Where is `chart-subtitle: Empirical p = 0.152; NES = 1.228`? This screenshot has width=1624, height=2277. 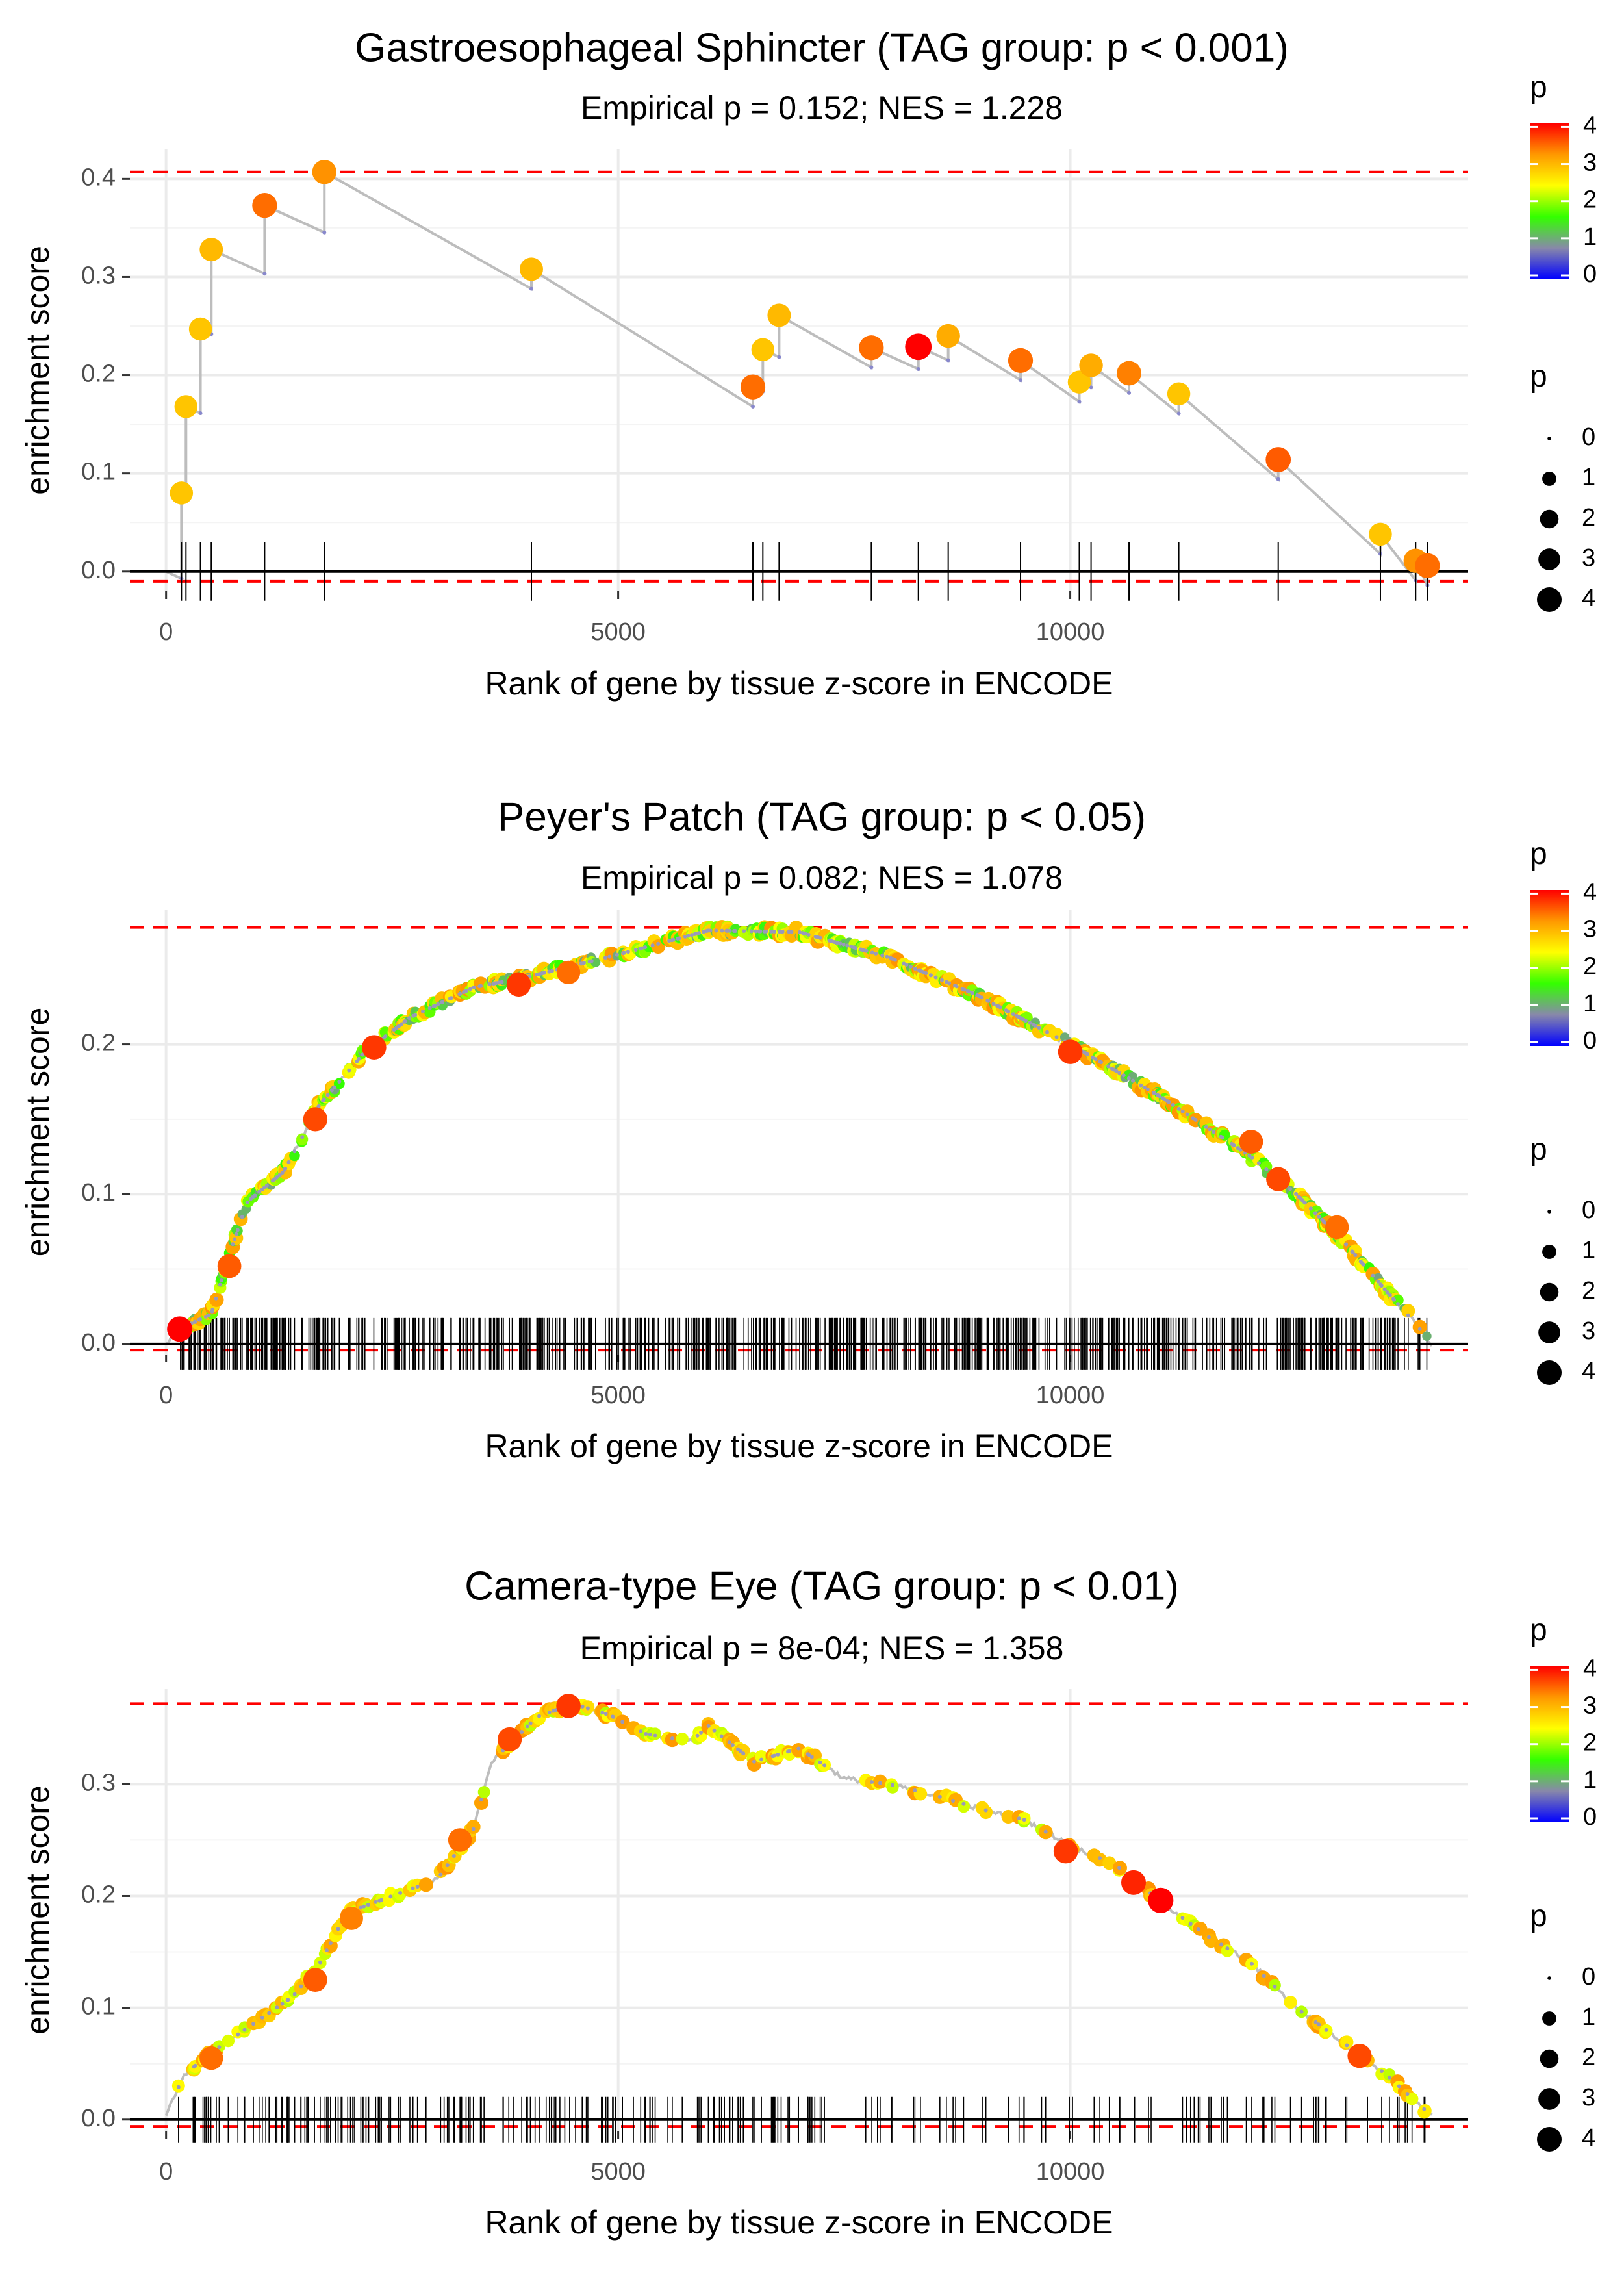 chart-subtitle: Empirical p = 0.152; NES = 1.228 is located at coordinates (822, 108).